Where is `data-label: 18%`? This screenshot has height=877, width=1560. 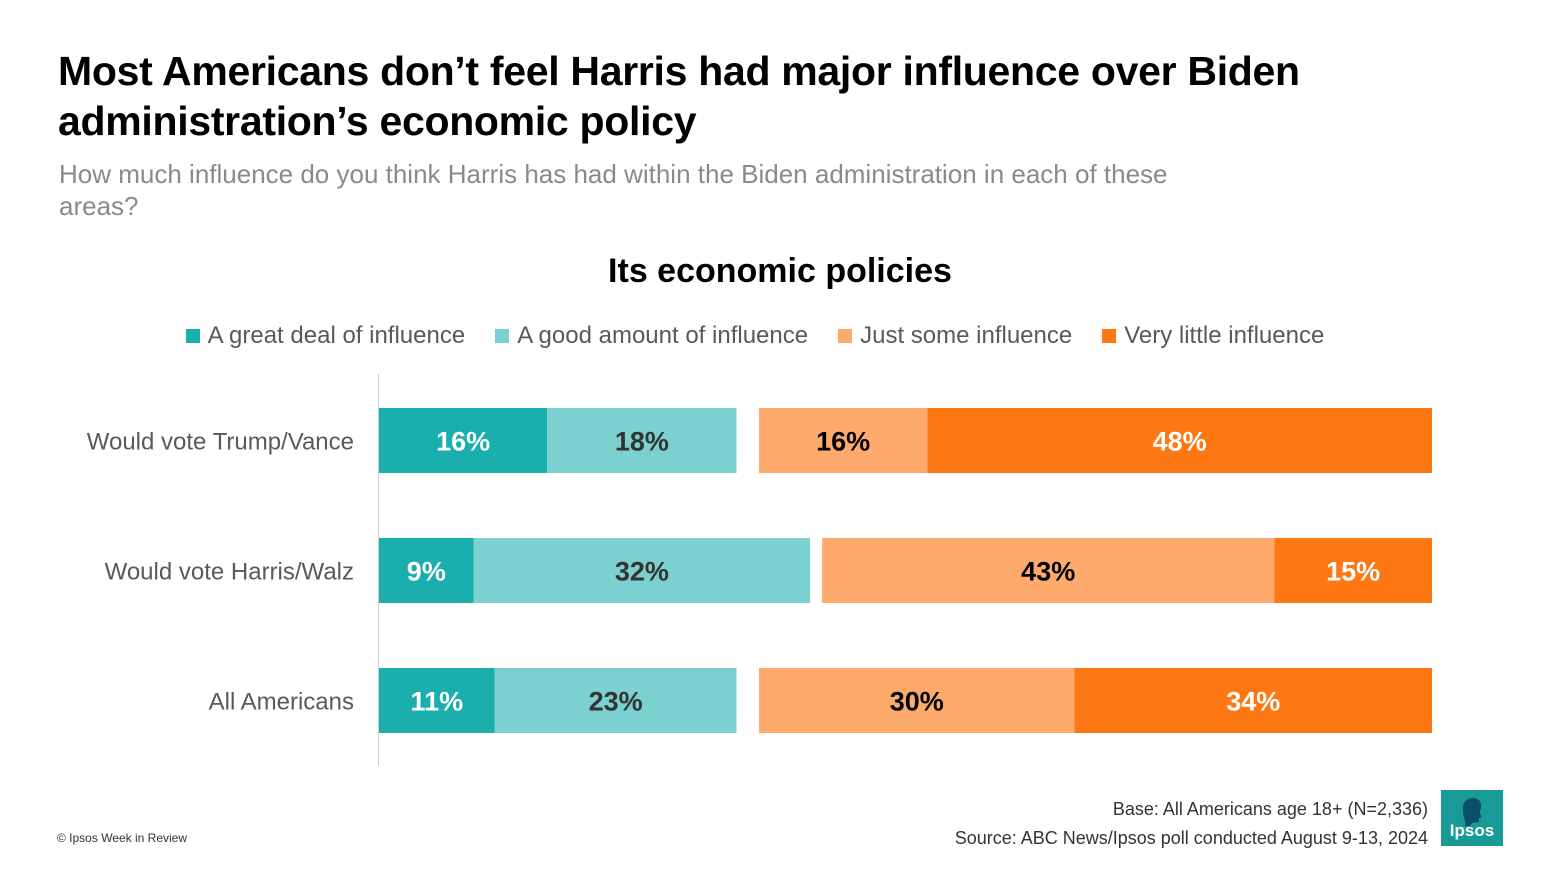
data-label: 18% is located at coordinates (642, 442).